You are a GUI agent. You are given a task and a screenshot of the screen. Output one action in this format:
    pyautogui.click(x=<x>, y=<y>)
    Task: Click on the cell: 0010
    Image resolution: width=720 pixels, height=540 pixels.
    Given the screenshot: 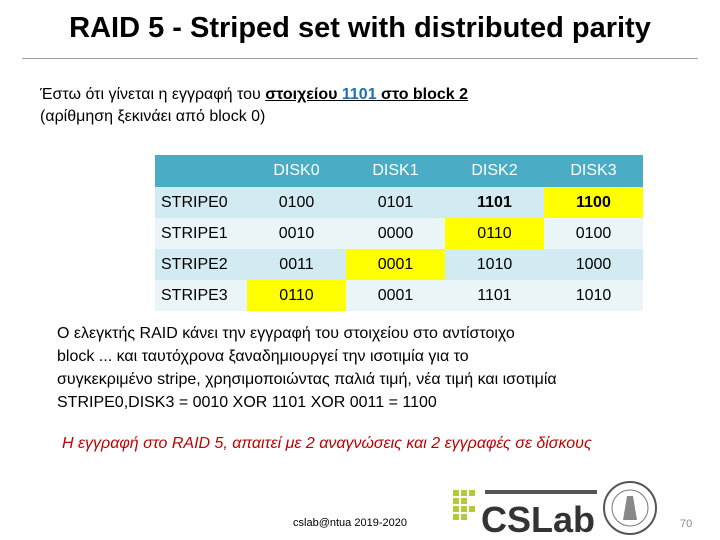 What is the action you would take?
    pyautogui.click(x=296, y=233)
    